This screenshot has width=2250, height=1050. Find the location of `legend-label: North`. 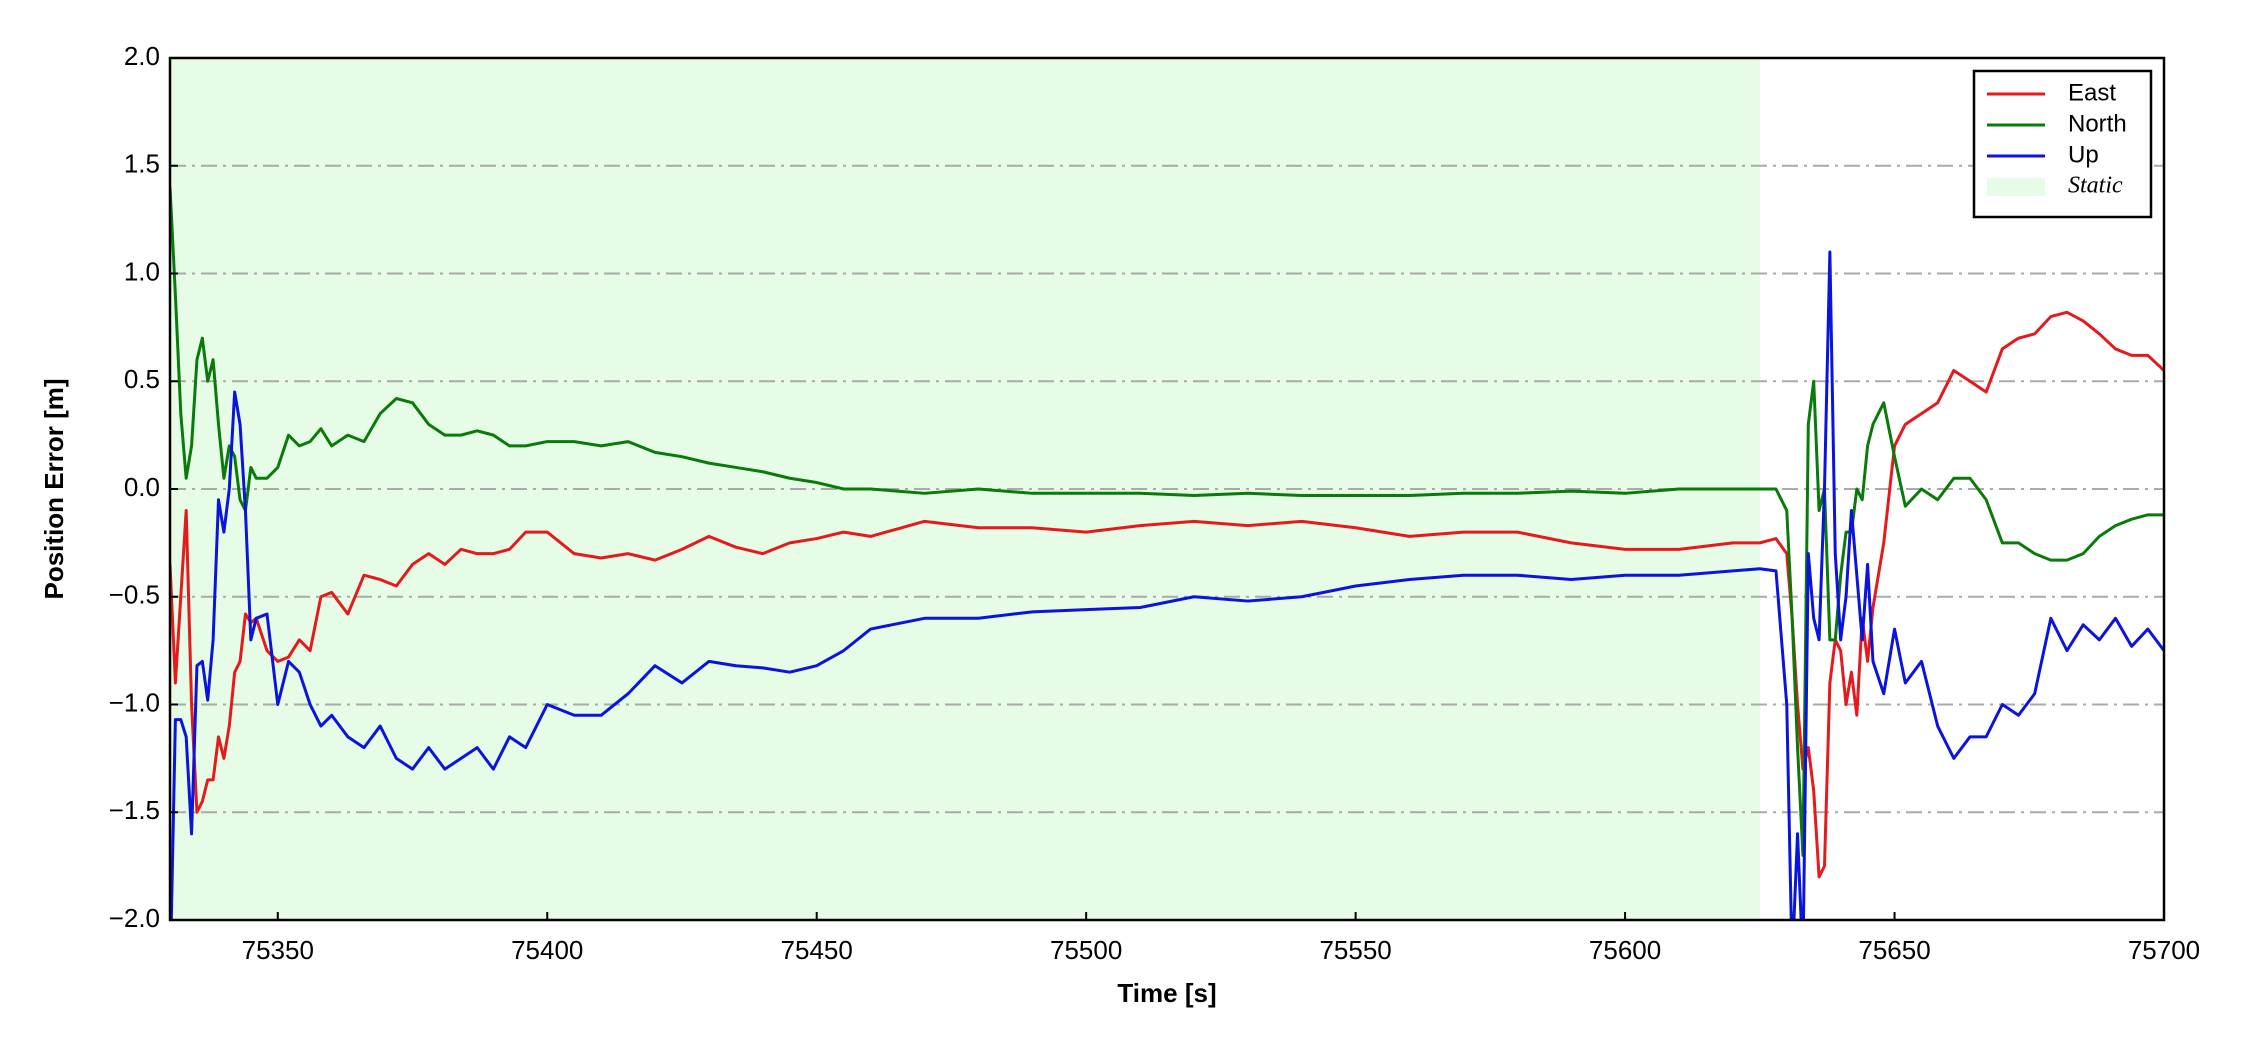

legend-label: North is located at coordinates (2097, 123).